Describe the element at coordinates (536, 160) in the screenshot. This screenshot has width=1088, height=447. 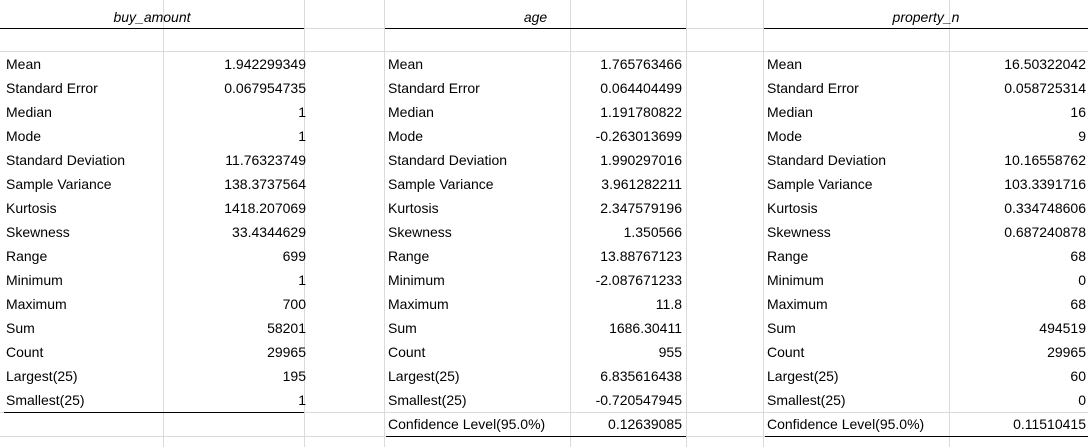
I see `table-row: Standard Deviation 1.990297016` at that location.